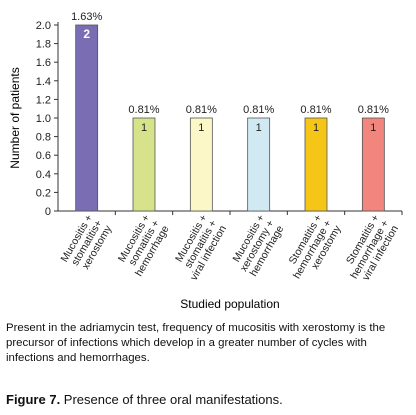  I want to click on y-tick-label: 0.8, so click(43, 138).